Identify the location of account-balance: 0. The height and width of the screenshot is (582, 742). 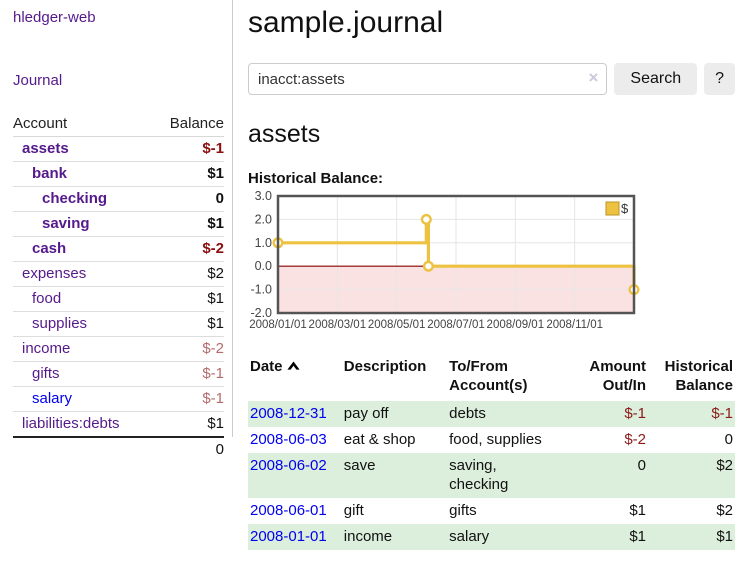
(188, 199).